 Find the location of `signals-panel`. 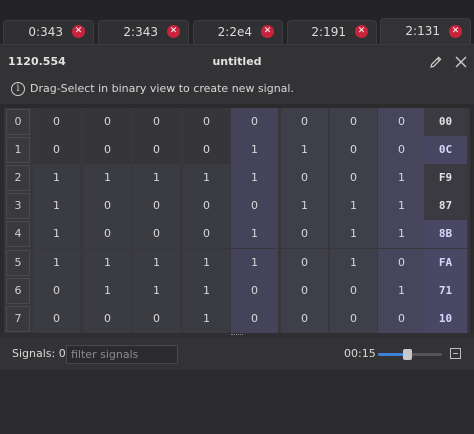

signals-panel is located at coordinates (237, 402).